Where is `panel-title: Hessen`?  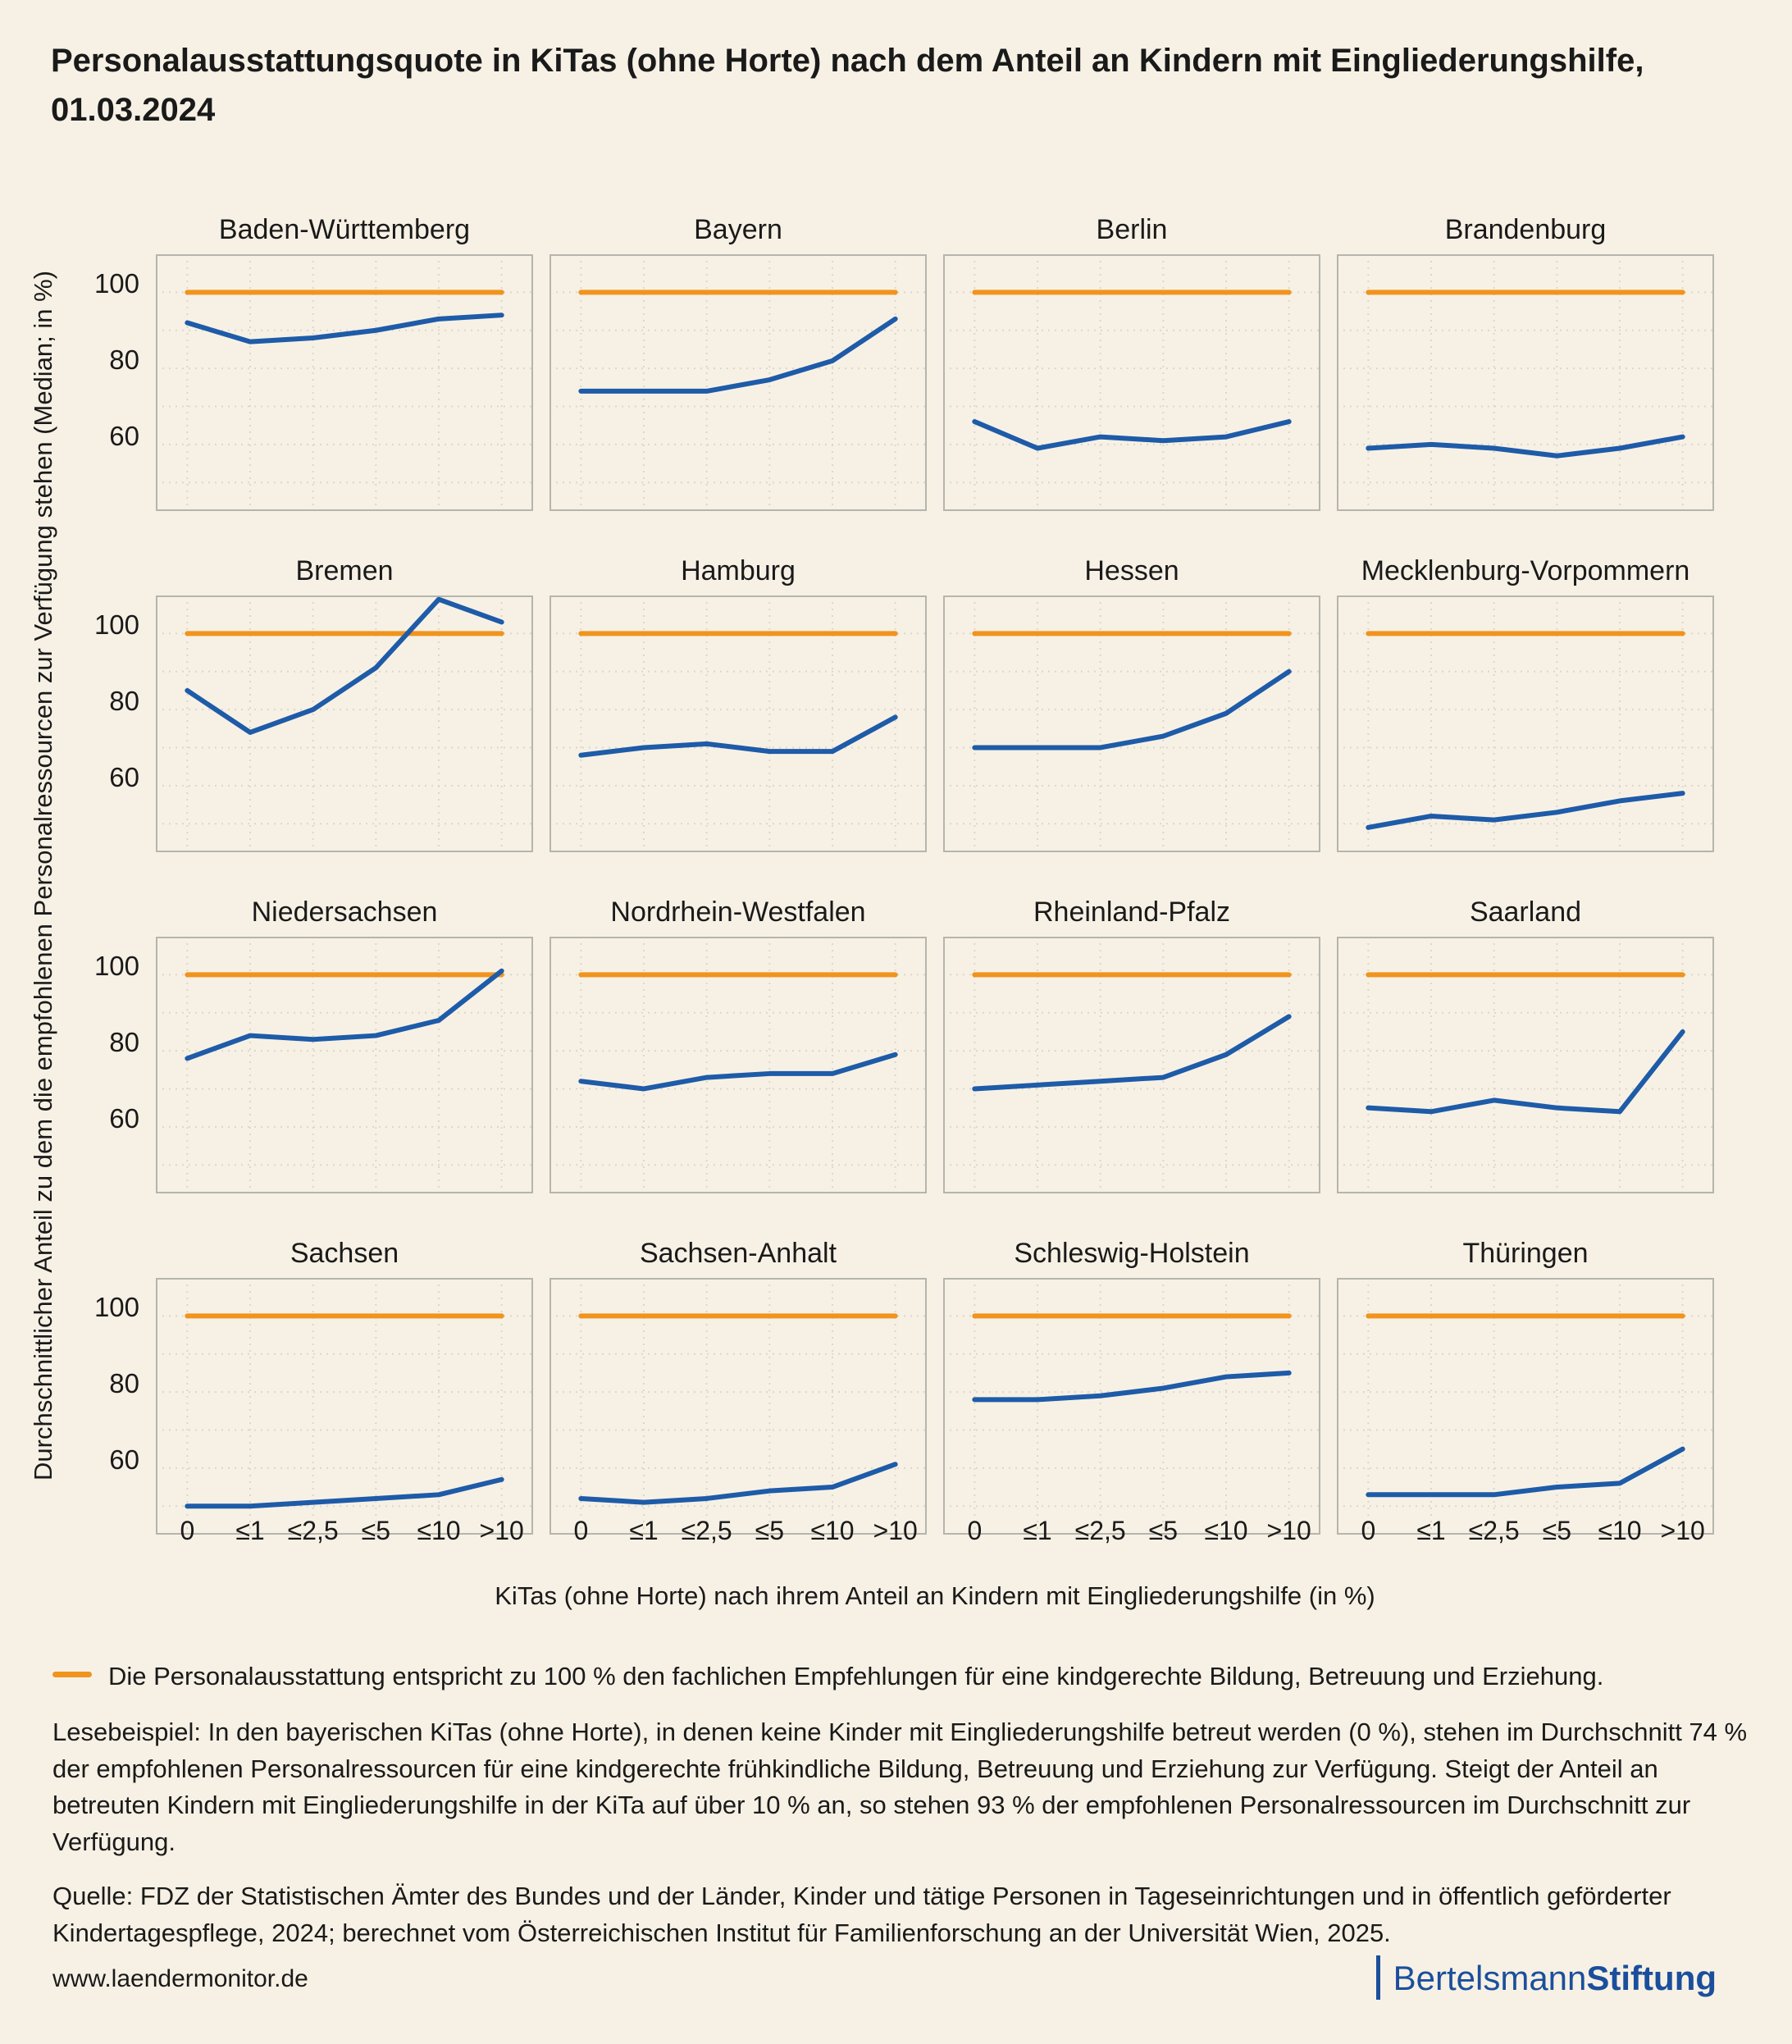 panel-title: Hessen is located at coordinates (1131, 570).